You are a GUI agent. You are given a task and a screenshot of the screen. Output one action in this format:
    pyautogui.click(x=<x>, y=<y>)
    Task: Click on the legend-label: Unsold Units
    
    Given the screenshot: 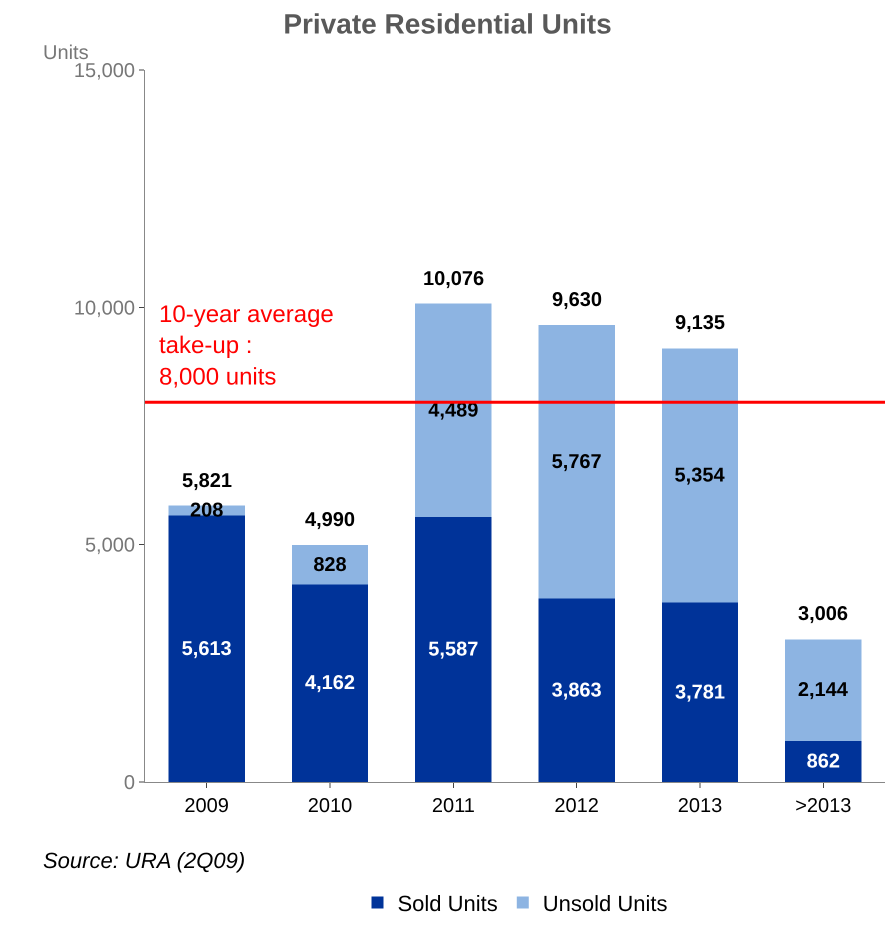 What is the action you would take?
    pyautogui.click(x=605, y=903)
    